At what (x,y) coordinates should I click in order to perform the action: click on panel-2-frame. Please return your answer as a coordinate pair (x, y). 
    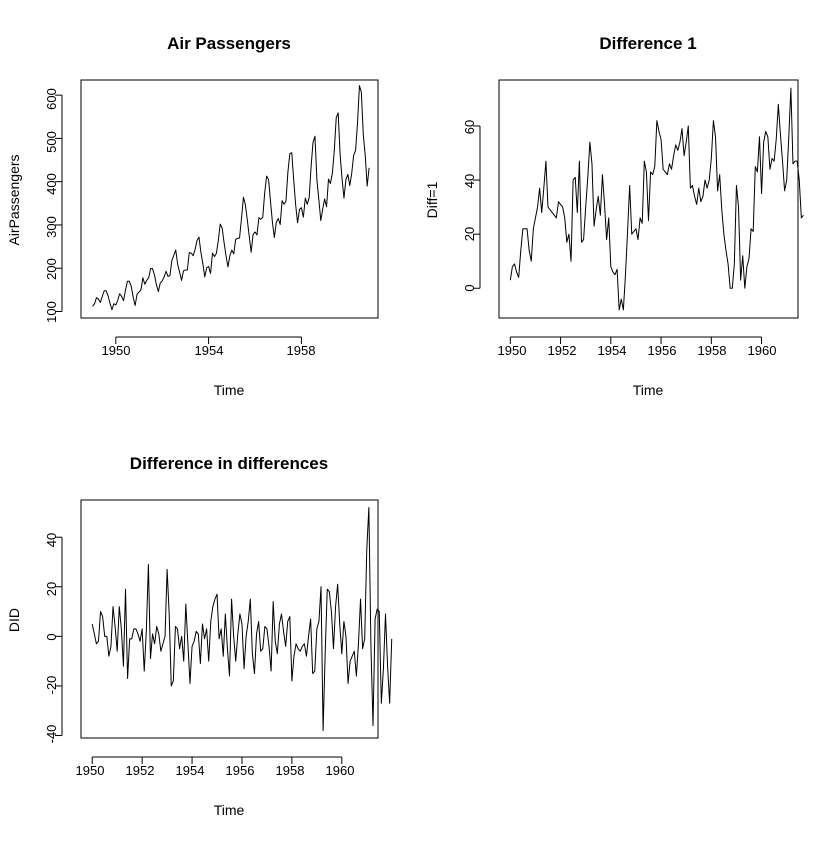
    Looking at the image, I should click on (648, 199).